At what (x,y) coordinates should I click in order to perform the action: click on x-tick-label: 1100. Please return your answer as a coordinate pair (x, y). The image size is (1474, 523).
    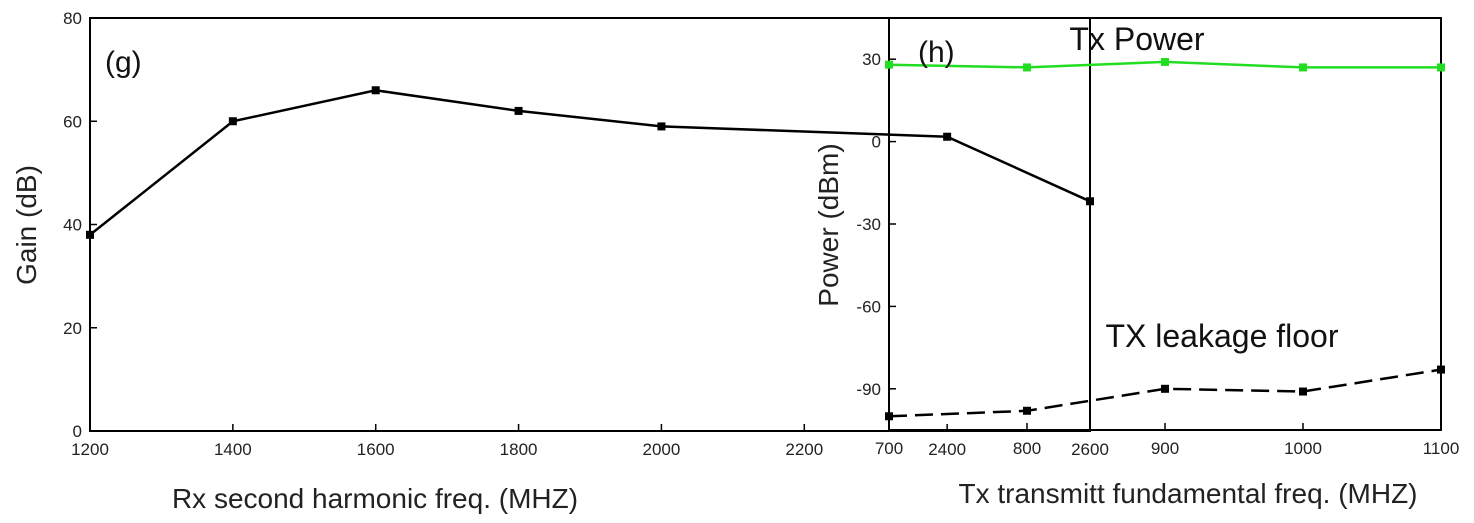
    Looking at the image, I should click on (1441, 448).